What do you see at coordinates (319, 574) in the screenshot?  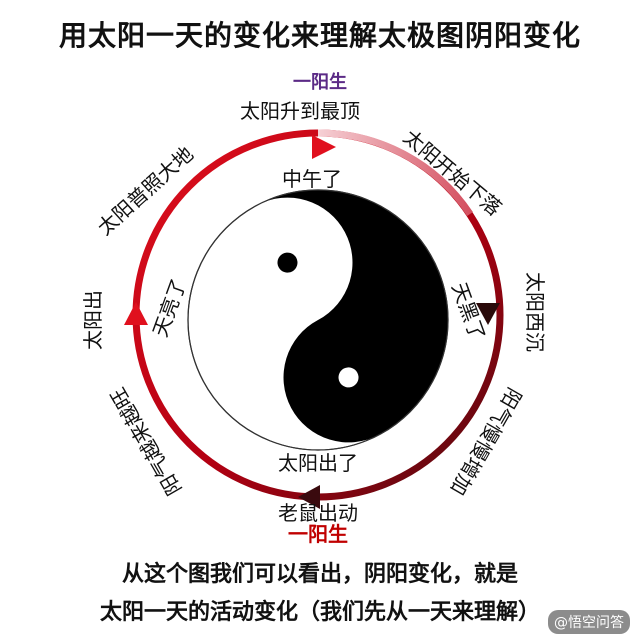 I see `footer-line-1: 从这个图我们可以看出，阴阳变化，就是` at bounding box center [319, 574].